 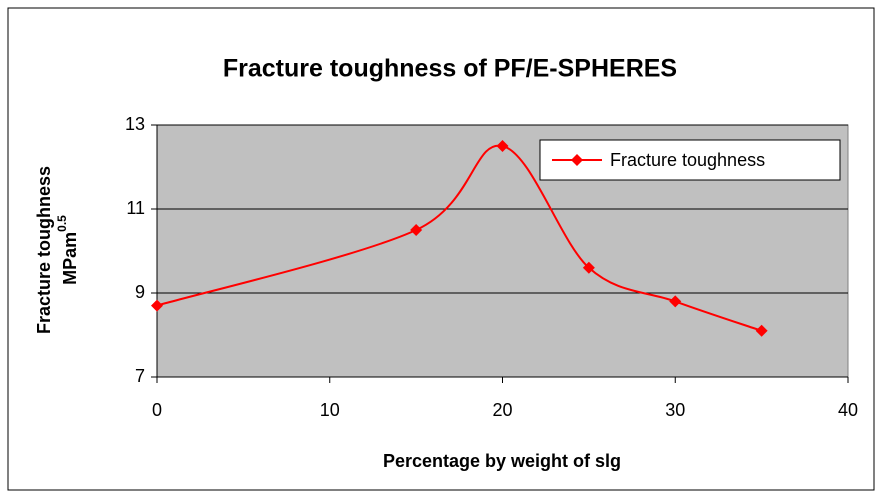 I want to click on legend-marker, so click(x=577, y=160).